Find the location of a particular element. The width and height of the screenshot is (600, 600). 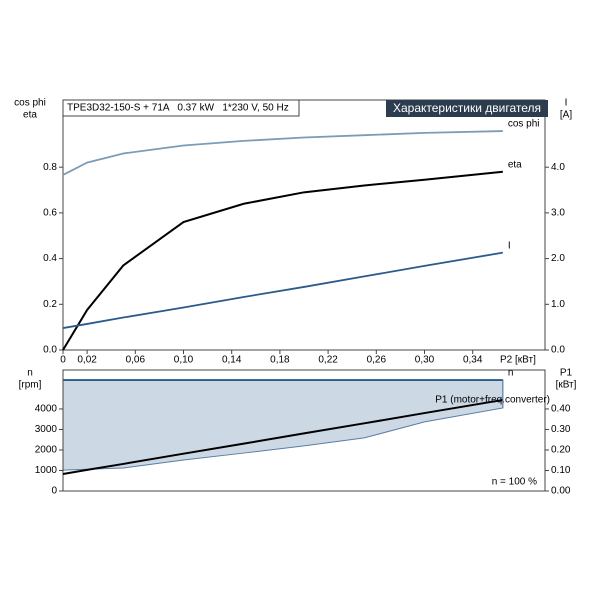

title-box is located at coordinates (181, 108).